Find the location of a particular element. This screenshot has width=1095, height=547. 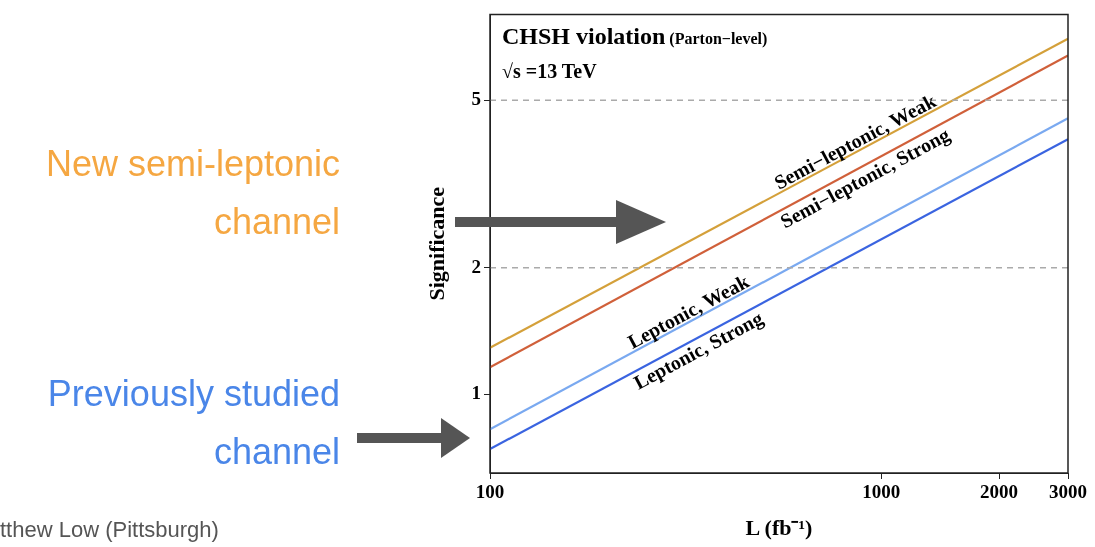

y-tick-label: 5 is located at coordinates (476, 99).